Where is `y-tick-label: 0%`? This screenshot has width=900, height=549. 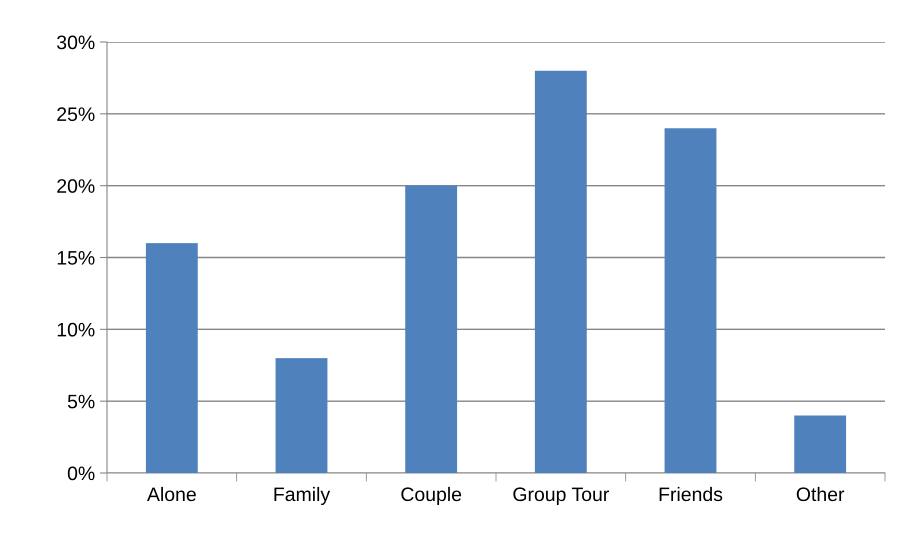
y-tick-label: 0% is located at coordinates (81, 473).